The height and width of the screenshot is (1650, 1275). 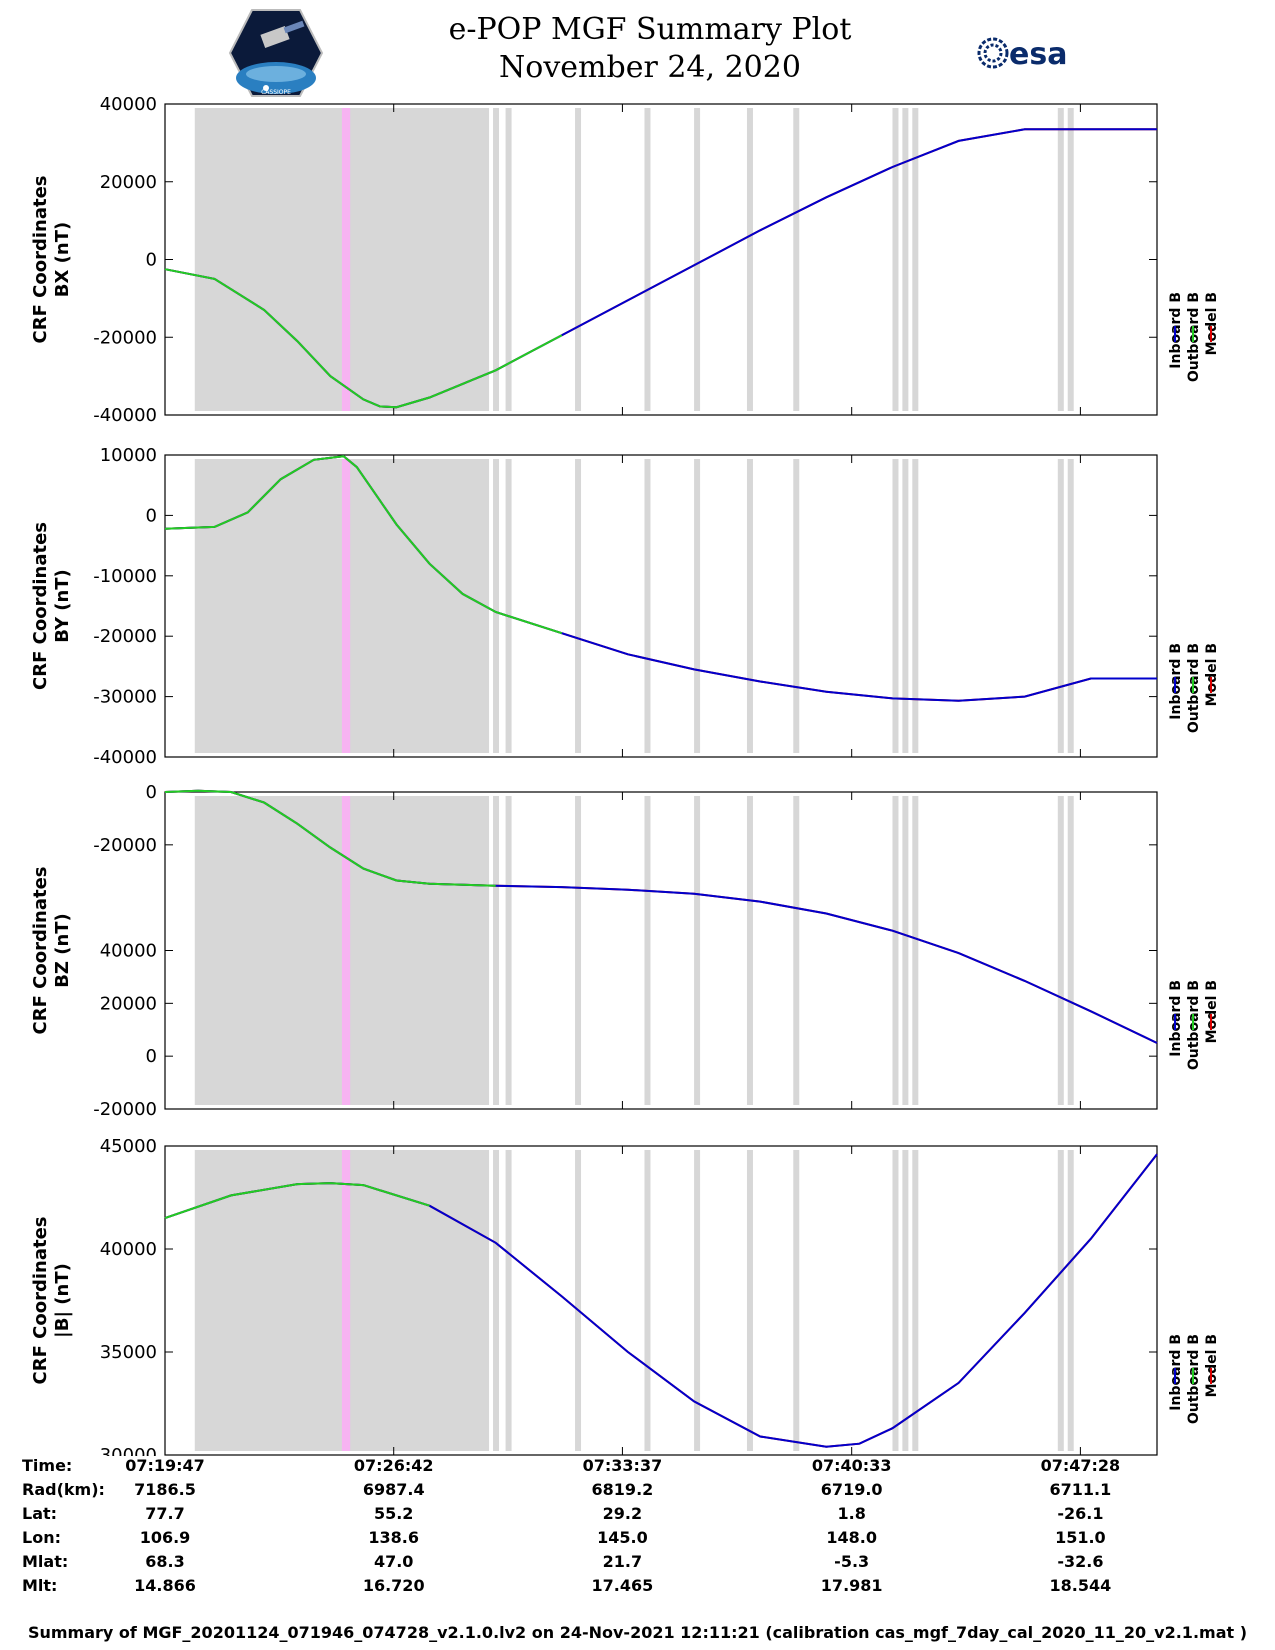 What do you see at coordinates (393, 1585) in the screenshot?
I see `info-cell: 16.720` at bounding box center [393, 1585].